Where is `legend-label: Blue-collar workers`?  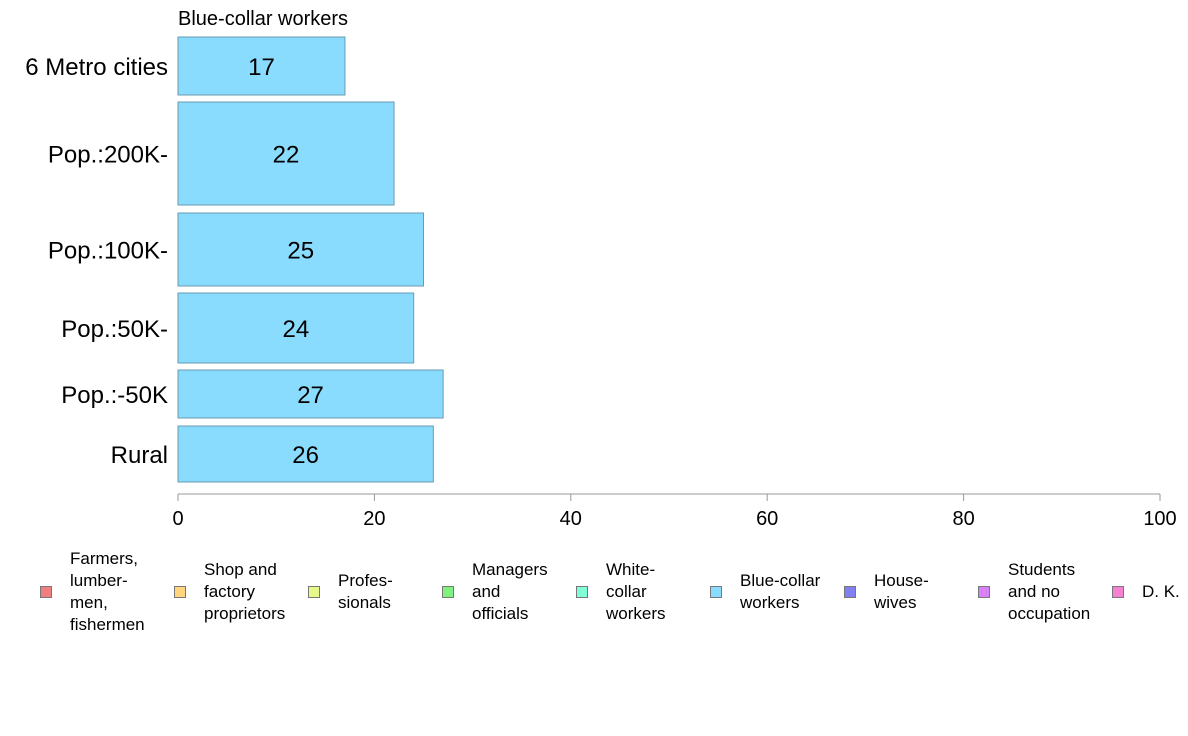
legend-label: Blue-collar workers is located at coordinates (780, 591).